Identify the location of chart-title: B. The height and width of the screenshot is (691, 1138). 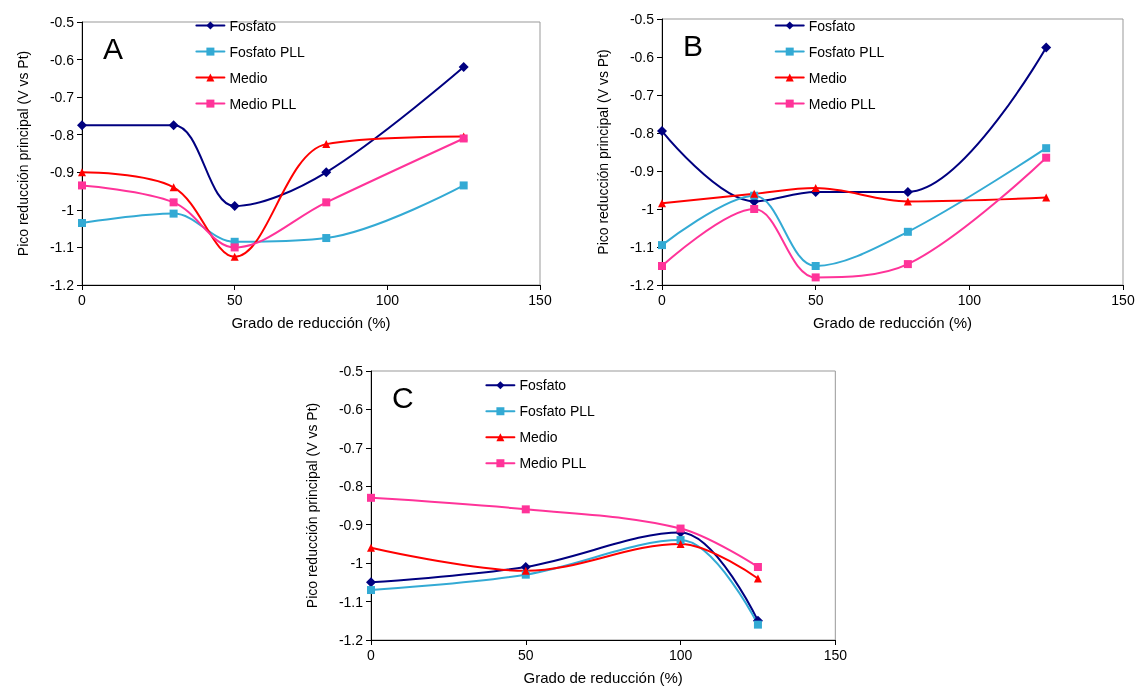
(693, 45).